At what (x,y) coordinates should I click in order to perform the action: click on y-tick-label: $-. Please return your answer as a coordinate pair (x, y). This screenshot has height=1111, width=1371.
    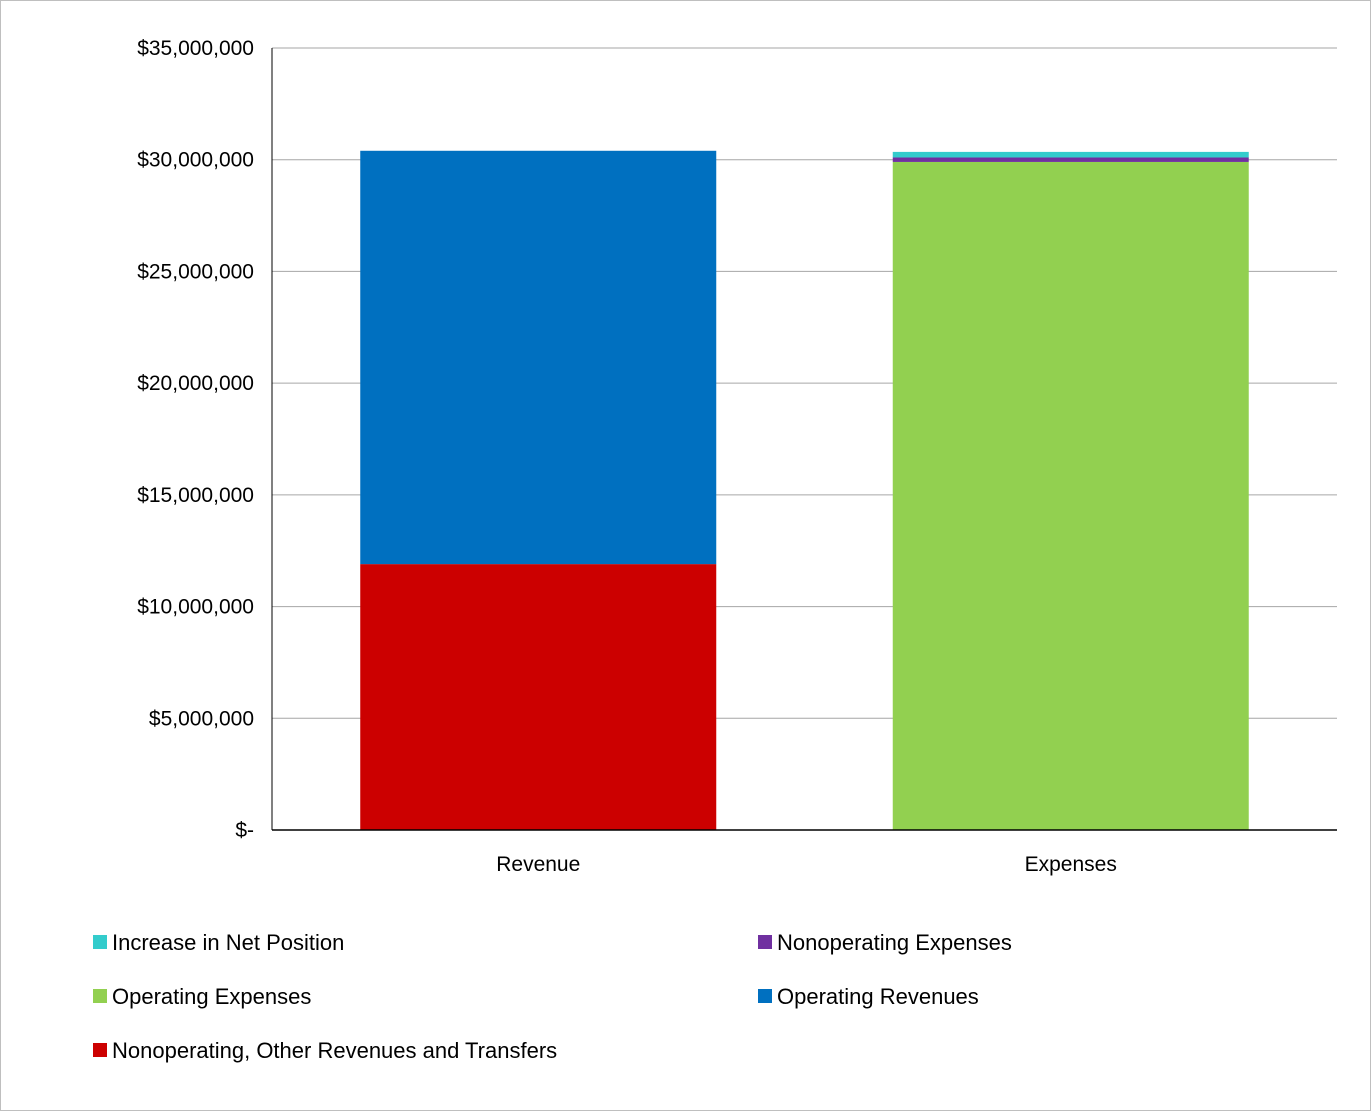
    Looking at the image, I should click on (244, 830).